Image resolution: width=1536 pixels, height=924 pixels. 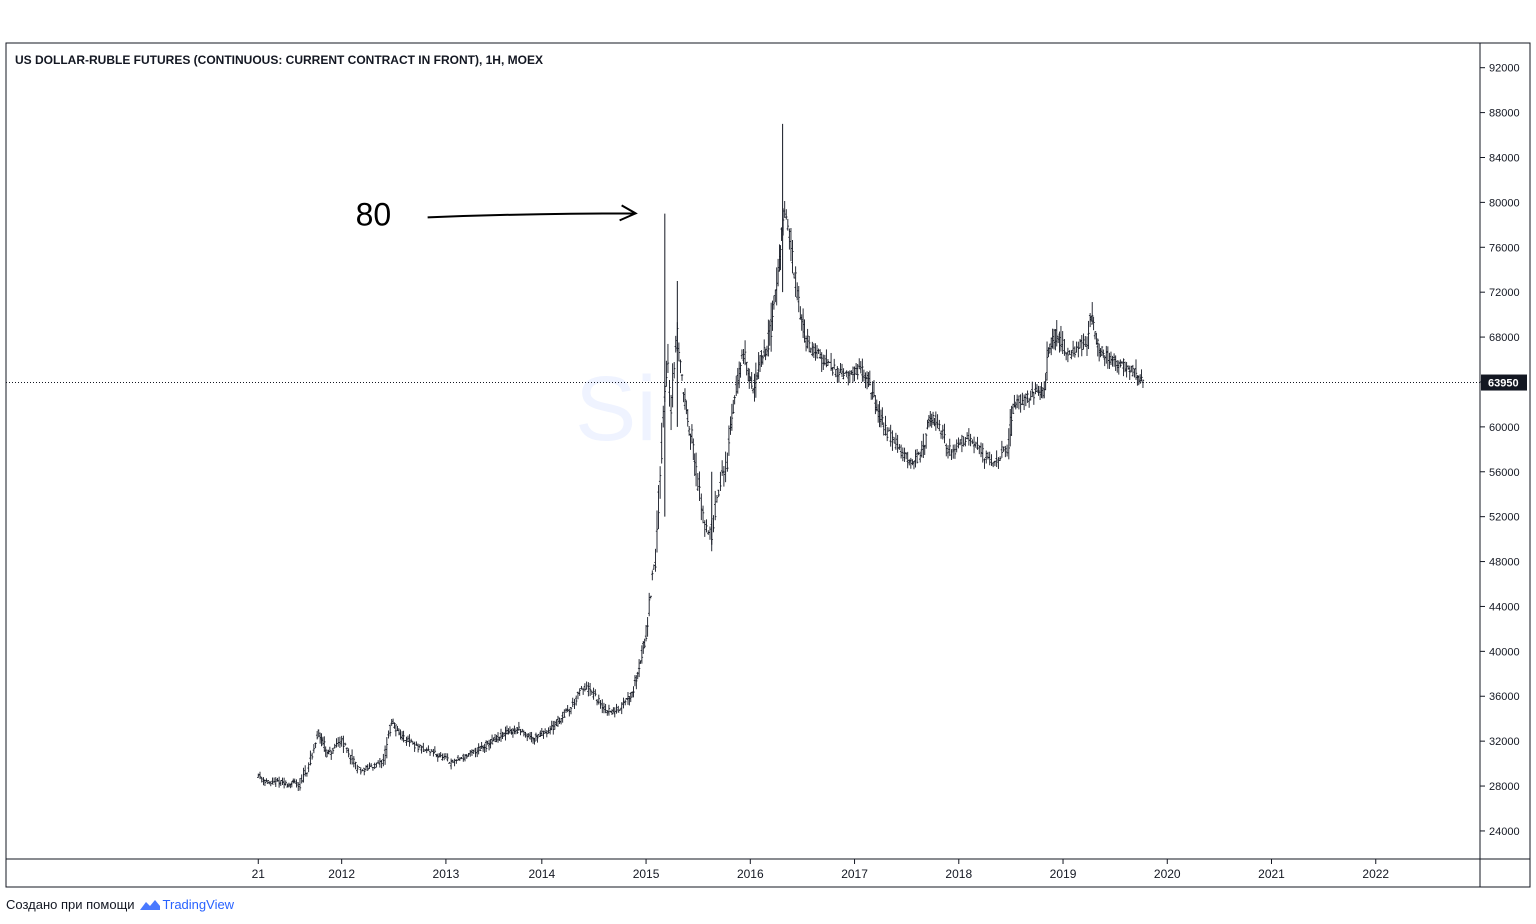 I want to click on x-tick-label: 2022, so click(x=1375, y=874).